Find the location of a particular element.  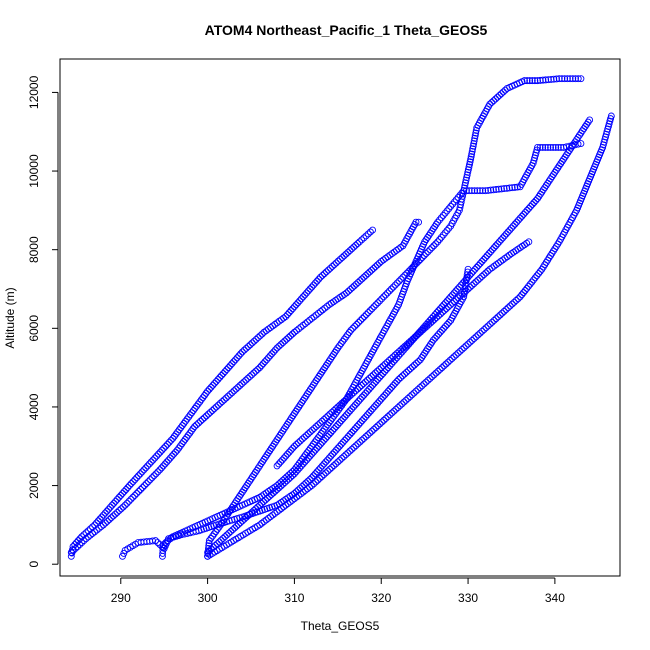

x-tick-label: 320 is located at coordinates (381, 598).